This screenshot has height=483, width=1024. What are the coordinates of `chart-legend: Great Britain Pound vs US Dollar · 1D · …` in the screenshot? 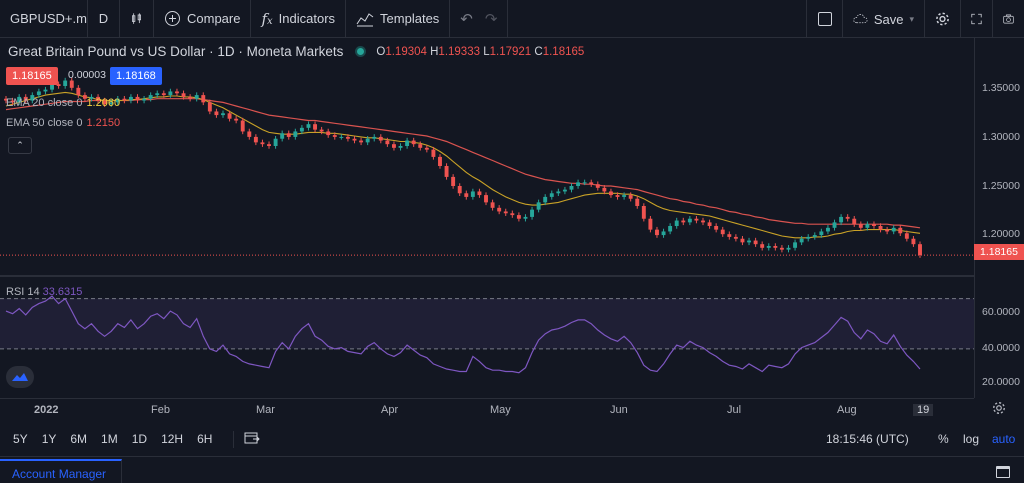 It's located at (296, 51).